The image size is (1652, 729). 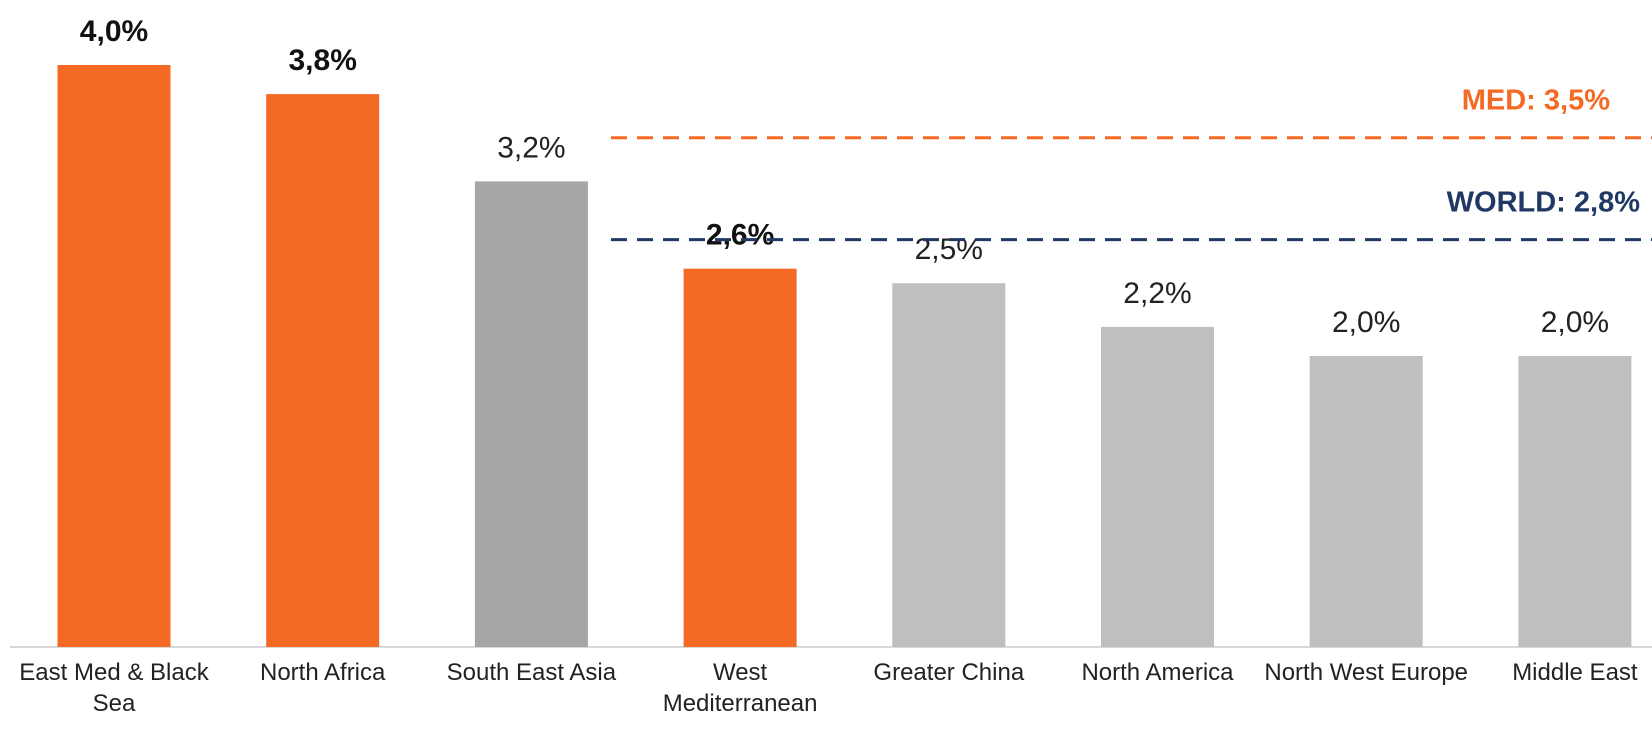 What do you see at coordinates (531, 672) in the screenshot?
I see `x-tick-label: South East Asia` at bounding box center [531, 672].